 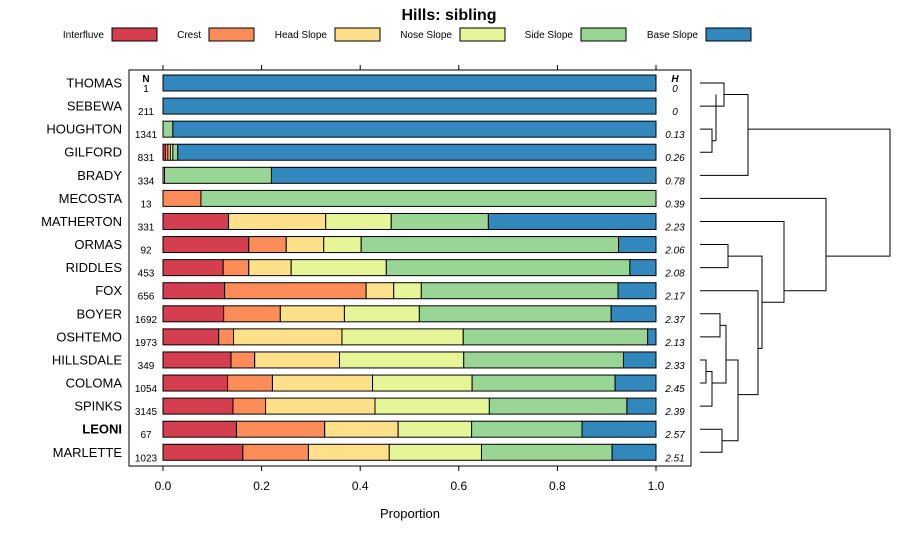 I want to click on x-tick-label-1: 0.2, so click(x=261, y=486).